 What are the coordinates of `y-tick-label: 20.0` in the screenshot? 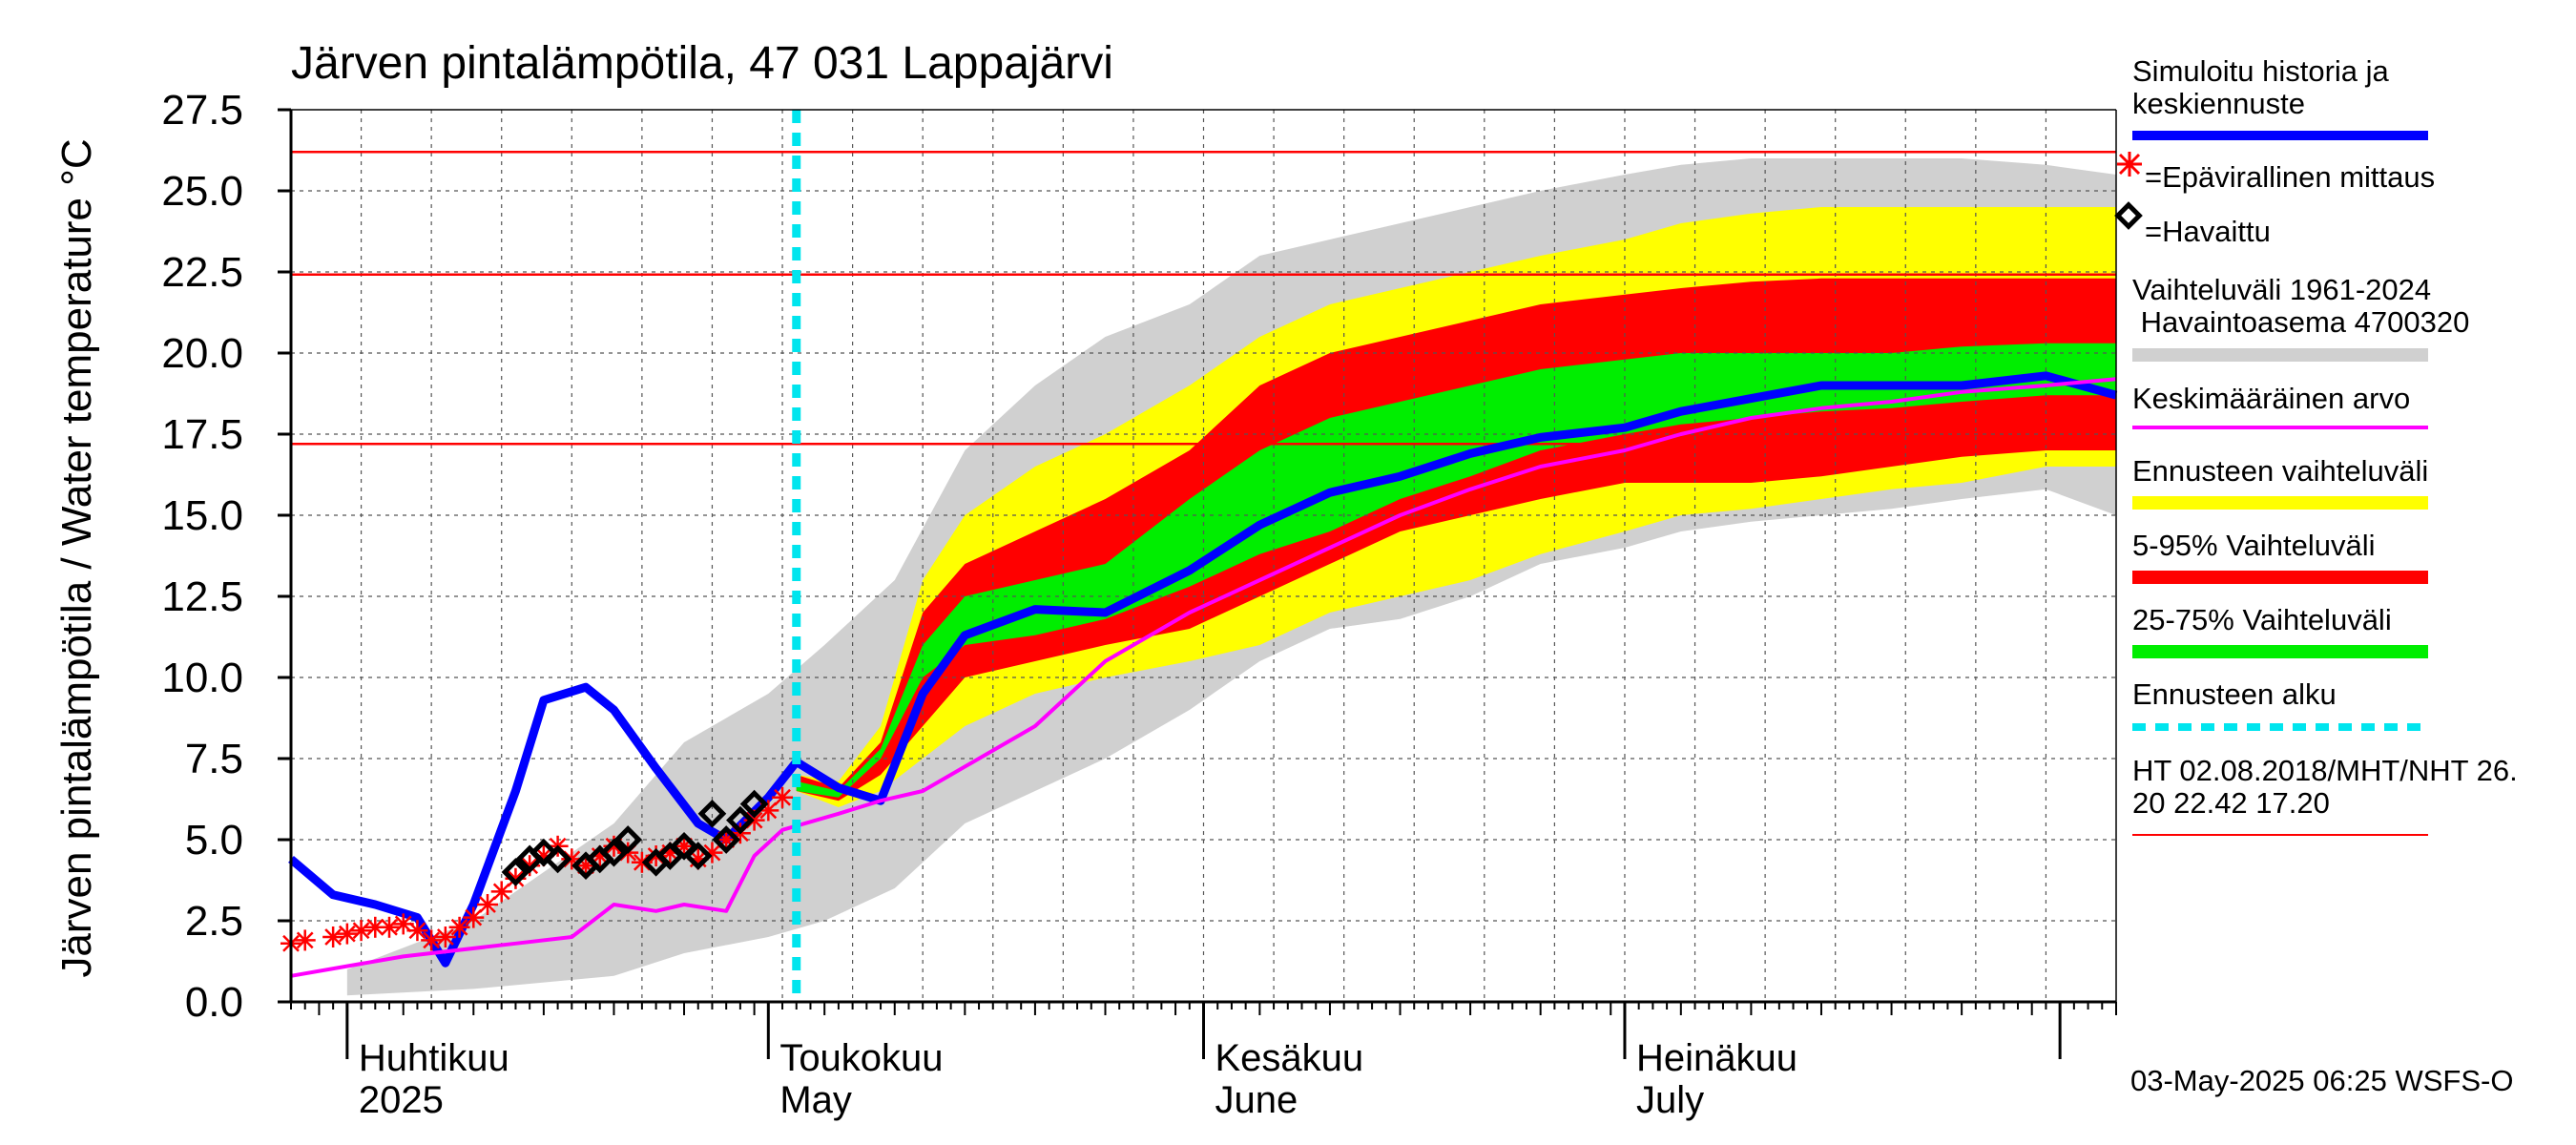 It's located at (202, 353).